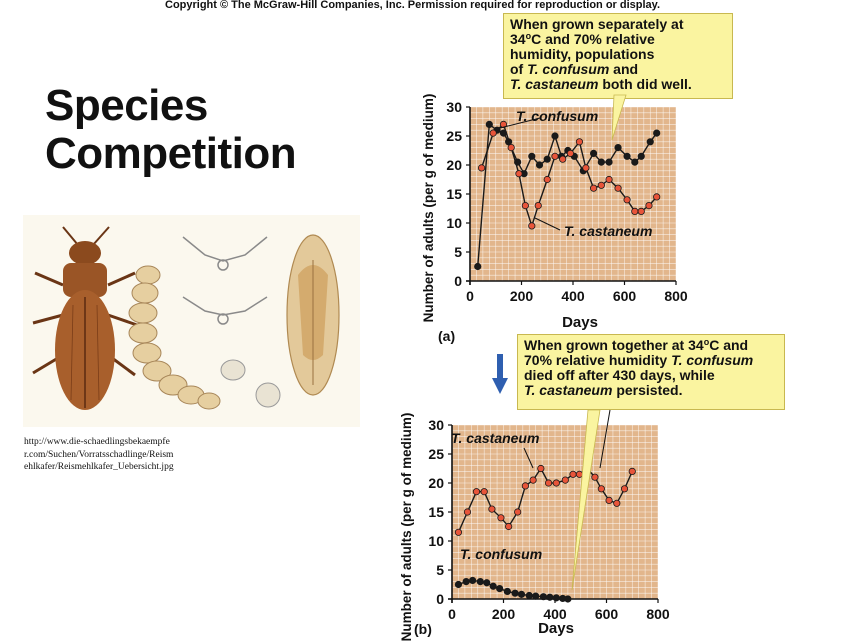  Describe the element at coordinates (428, 208) in the screenshot. I see `y-axis-label: Number of adults (per g of medium)` at that location.